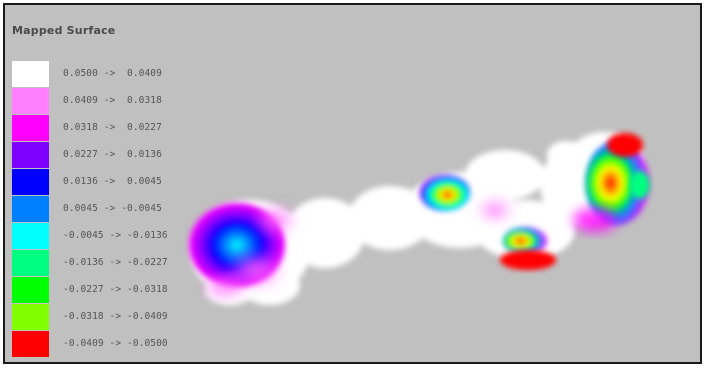 The height and width of the screenshot is (369, 707). I want to click on legend-range-label: 0.0500 -> 0.0409, so click(112, 73).